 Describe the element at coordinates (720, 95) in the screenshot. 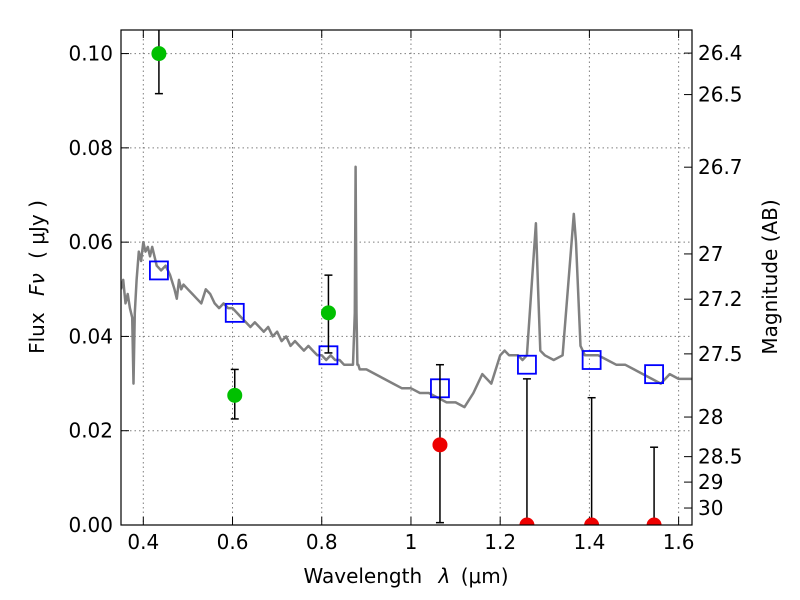

I see `right-tick-label: 26.5` at that location.